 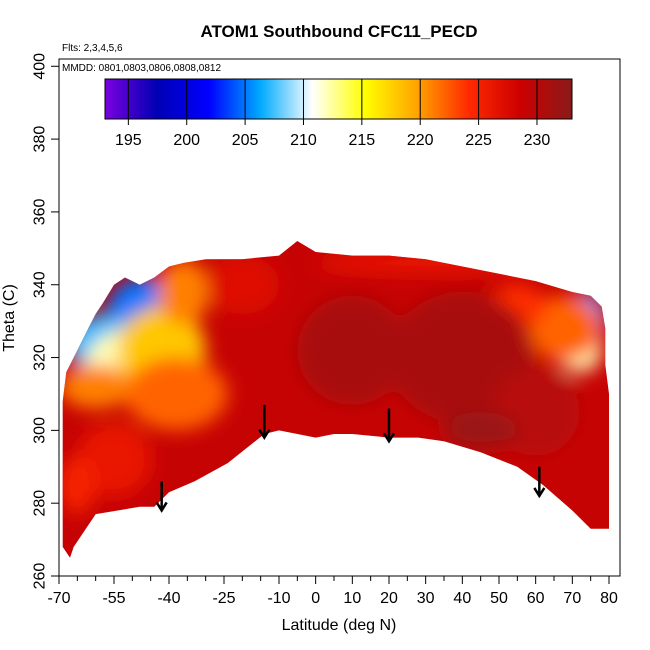 I want to click on x-tick-label: -10, so click(x=278, y=598).